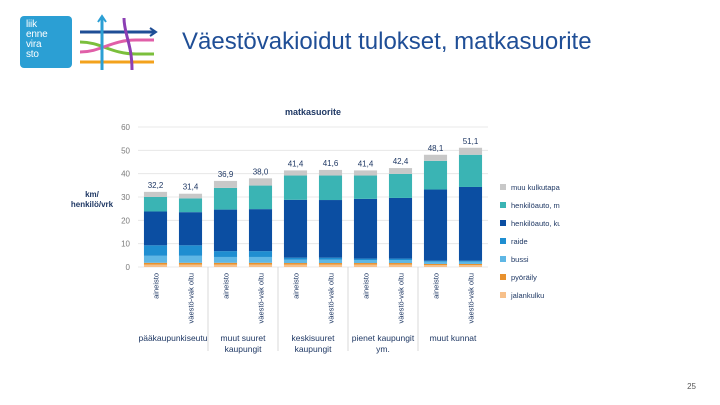 The height and width of the screenshot is (405, 720). I want to click on y-tick-label: 10, so click(125, 244).